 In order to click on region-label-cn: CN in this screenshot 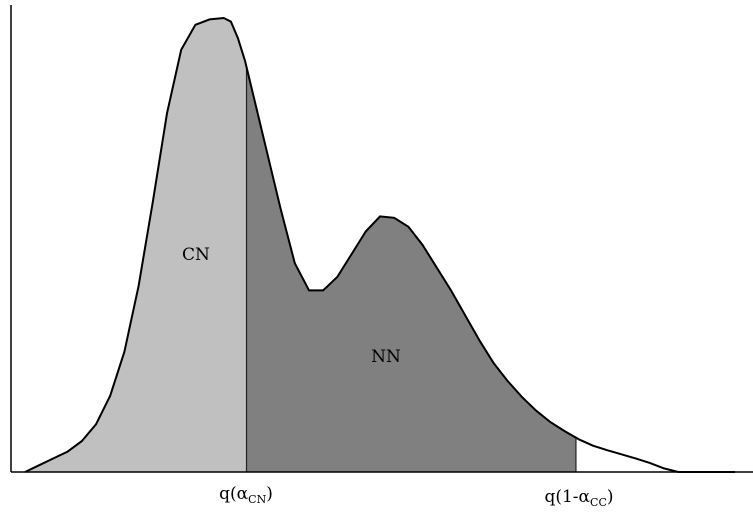, I will do `click(196, 255)`.